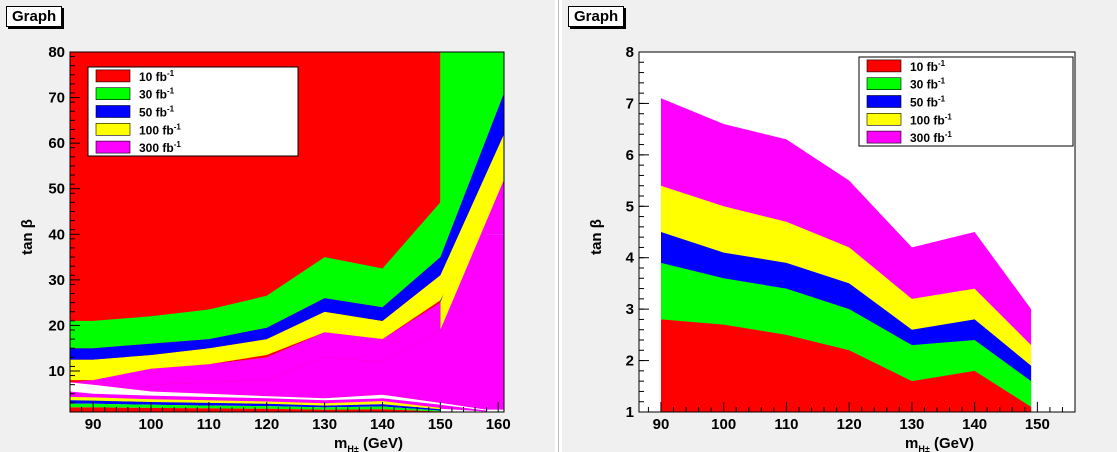  Describe the element at coordinates (630, 309) in the screenshot. I see `y-tick-label: 3` at that location.